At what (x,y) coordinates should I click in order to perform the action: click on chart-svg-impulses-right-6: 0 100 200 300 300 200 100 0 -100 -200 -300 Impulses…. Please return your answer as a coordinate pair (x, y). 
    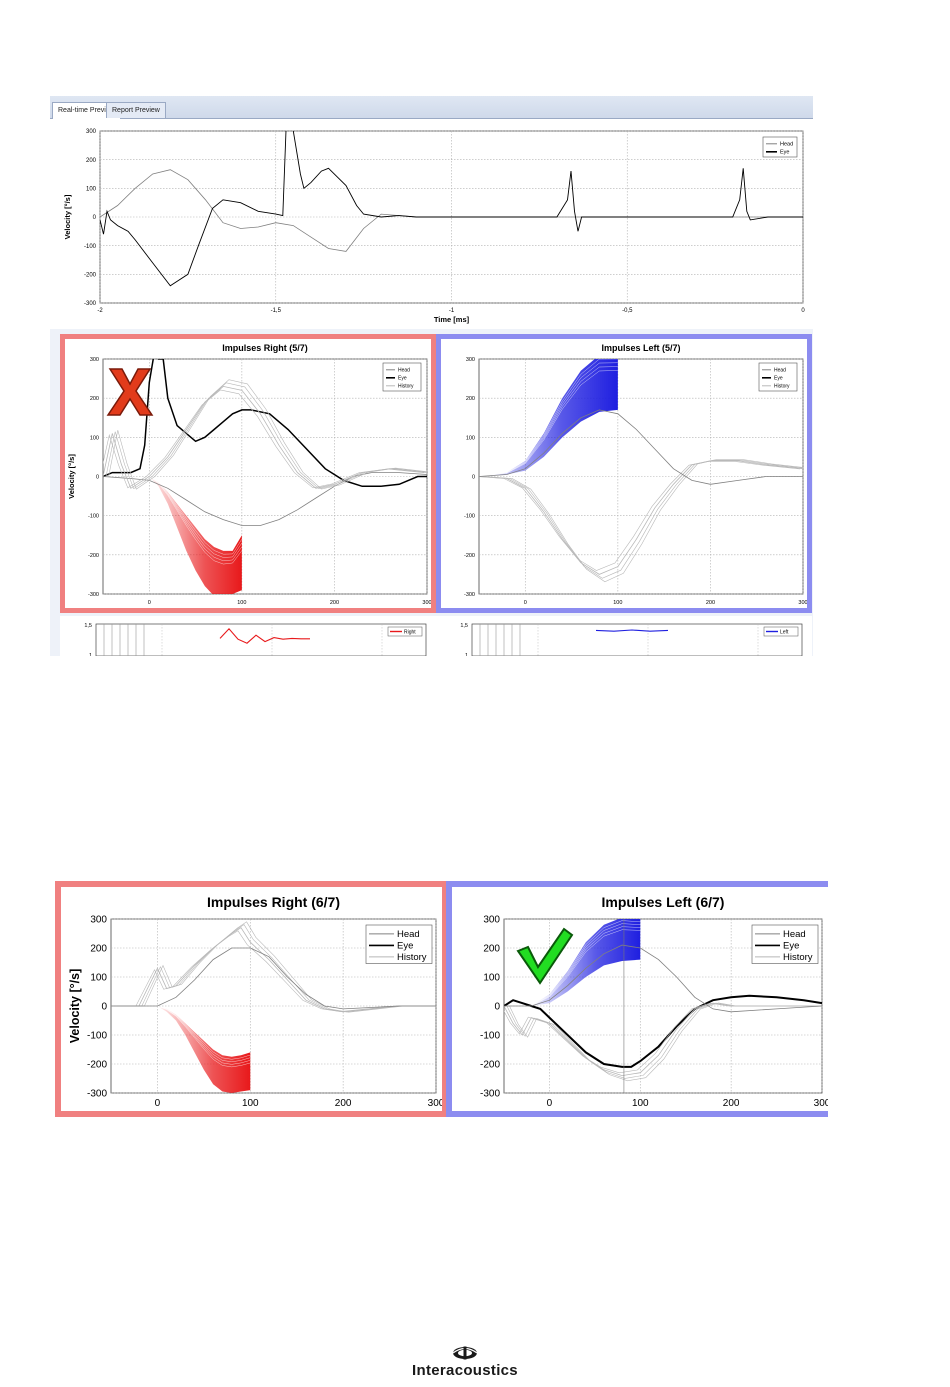
    Looking at the image, I should click on (255, 1001).